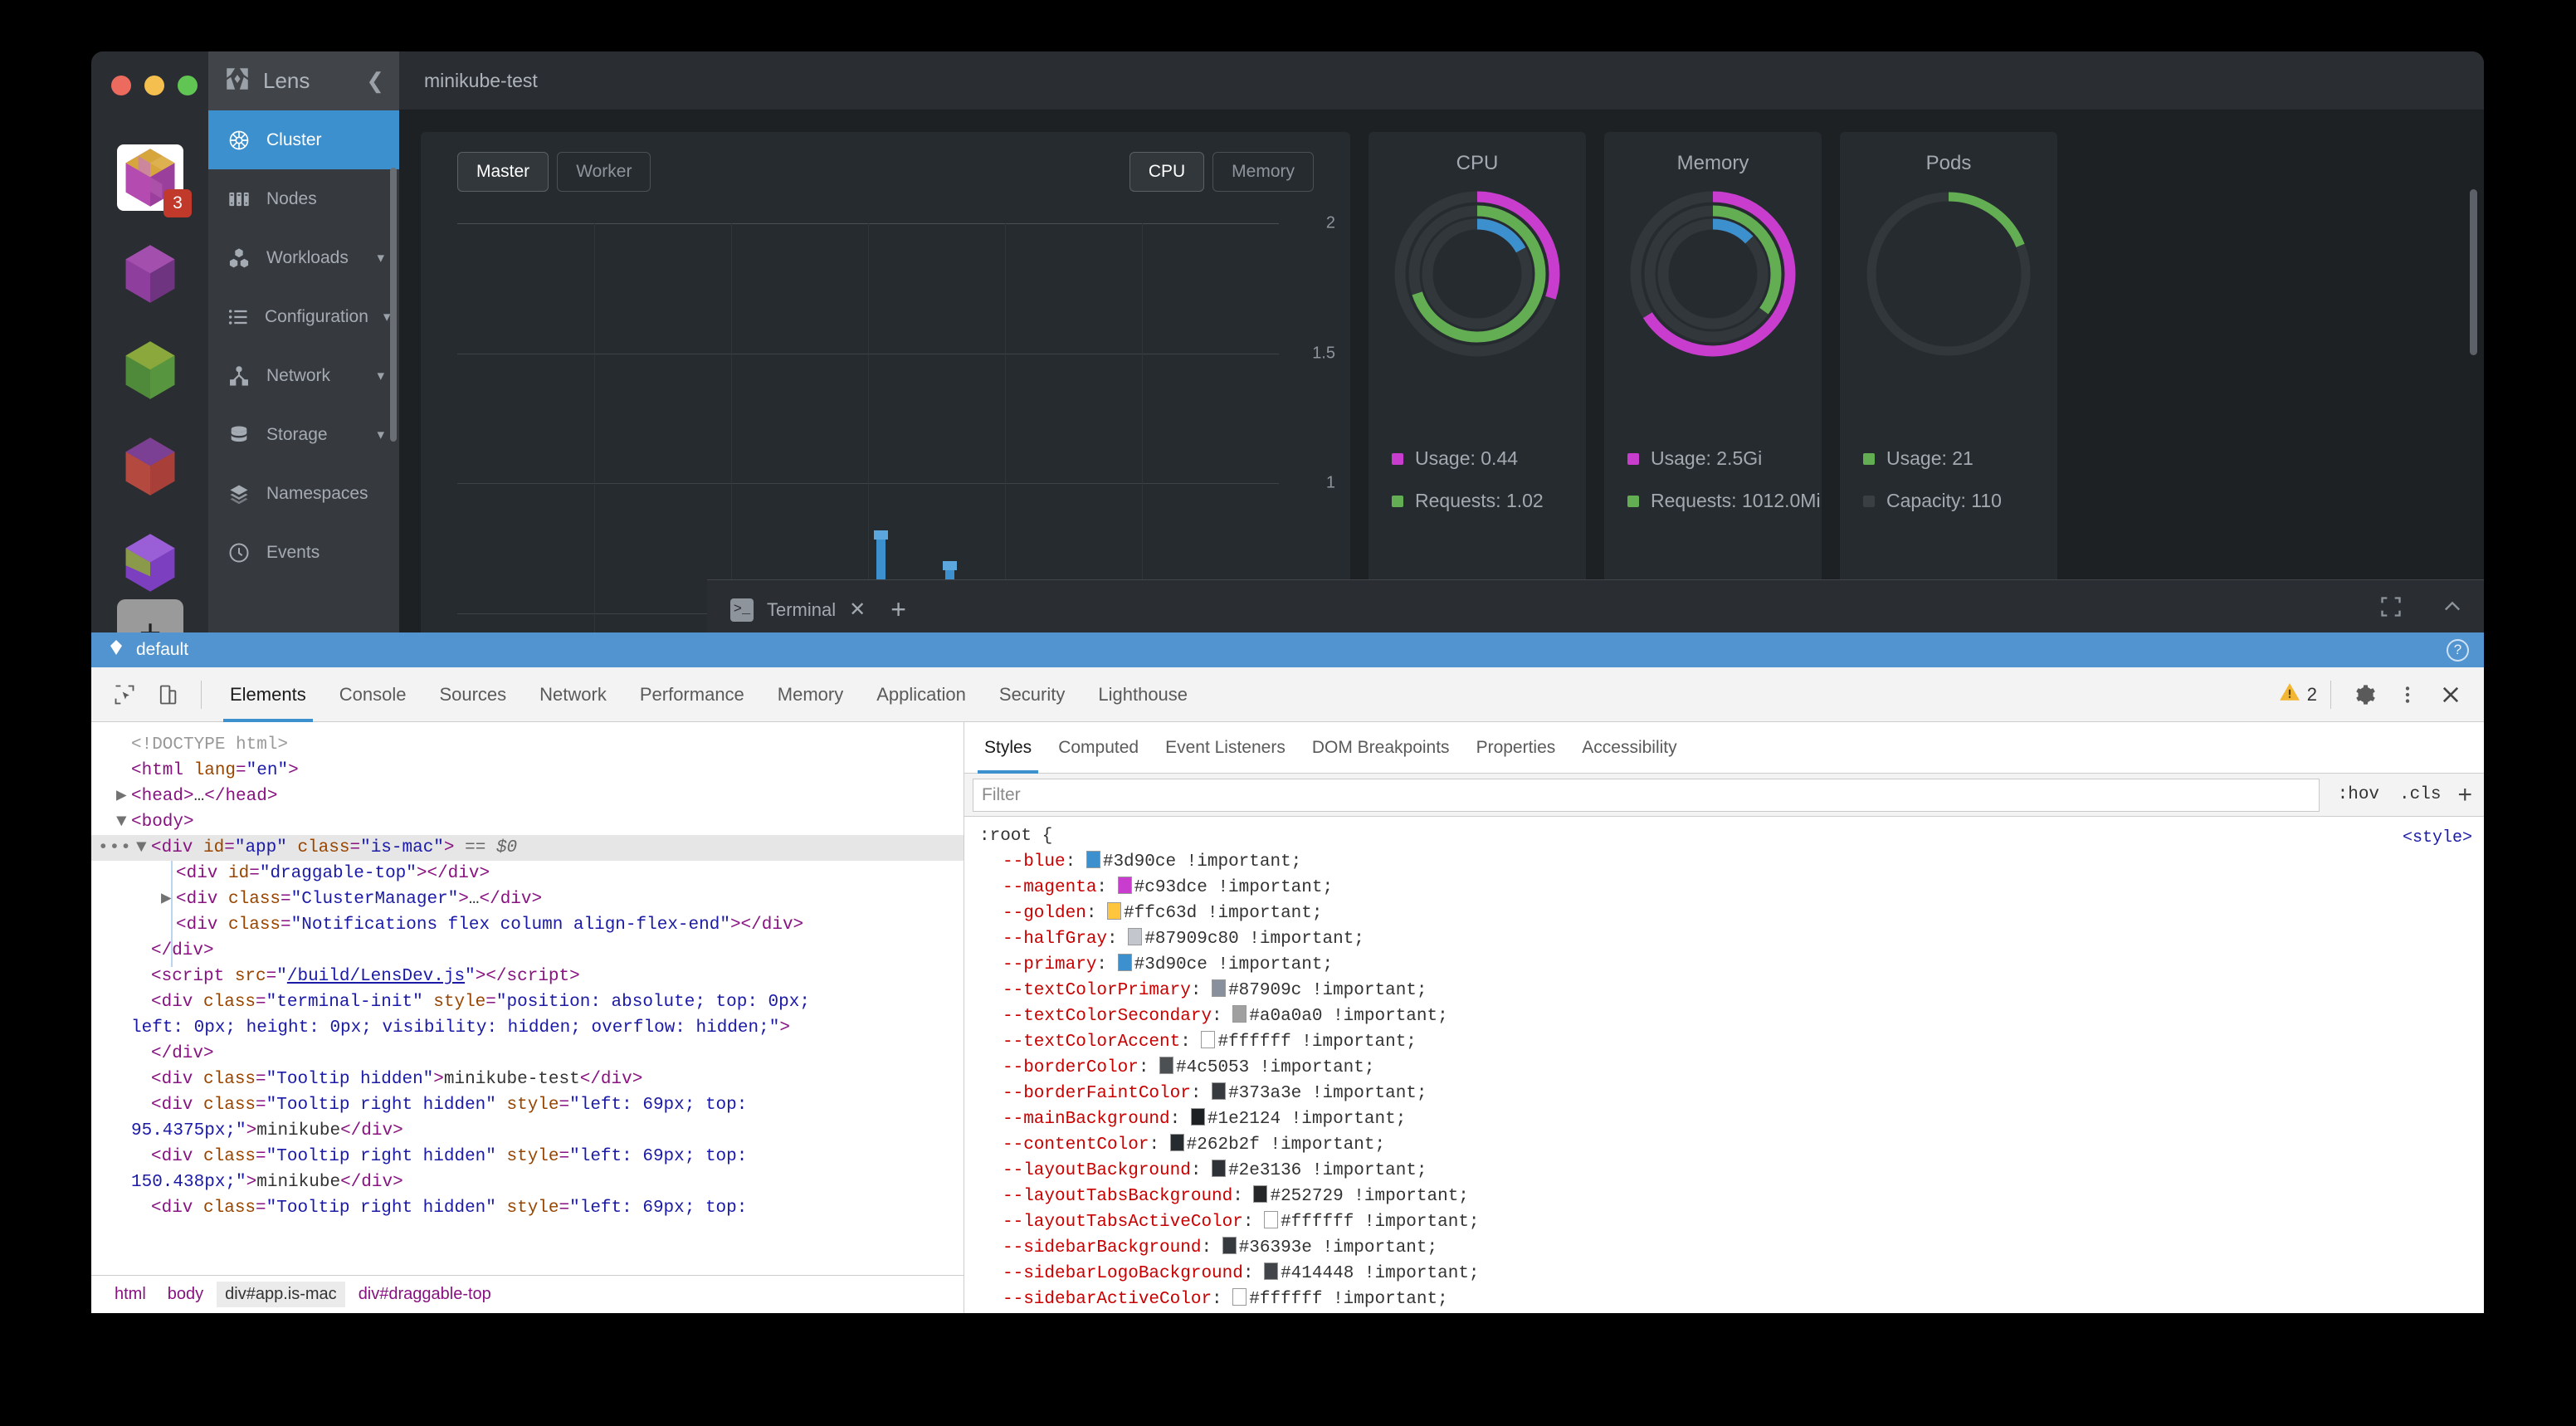  Describe the element at coordinates (503, 172) in the screenshot. I see `master-button: Master` at that location.